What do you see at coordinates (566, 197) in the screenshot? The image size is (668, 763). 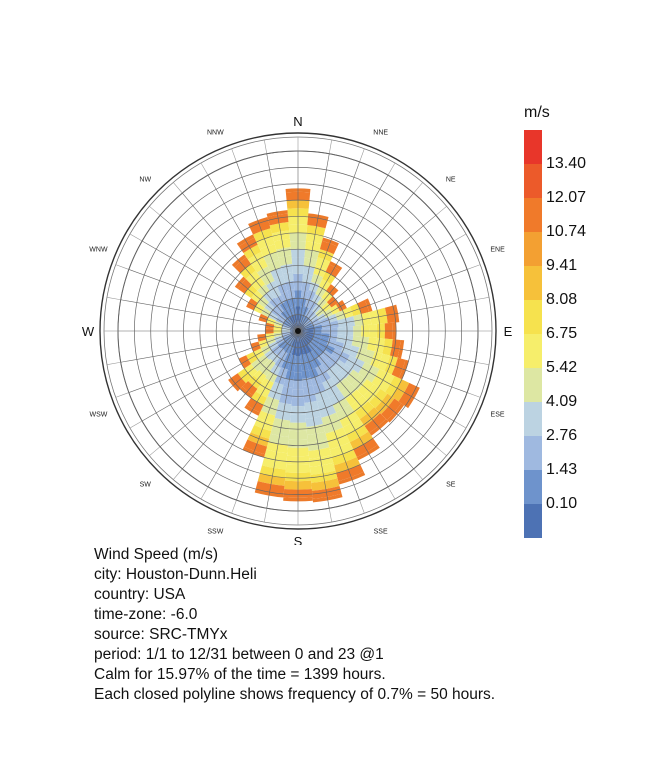 I see `legend-tick-label: 12.07` at bounding box center [566, 197].